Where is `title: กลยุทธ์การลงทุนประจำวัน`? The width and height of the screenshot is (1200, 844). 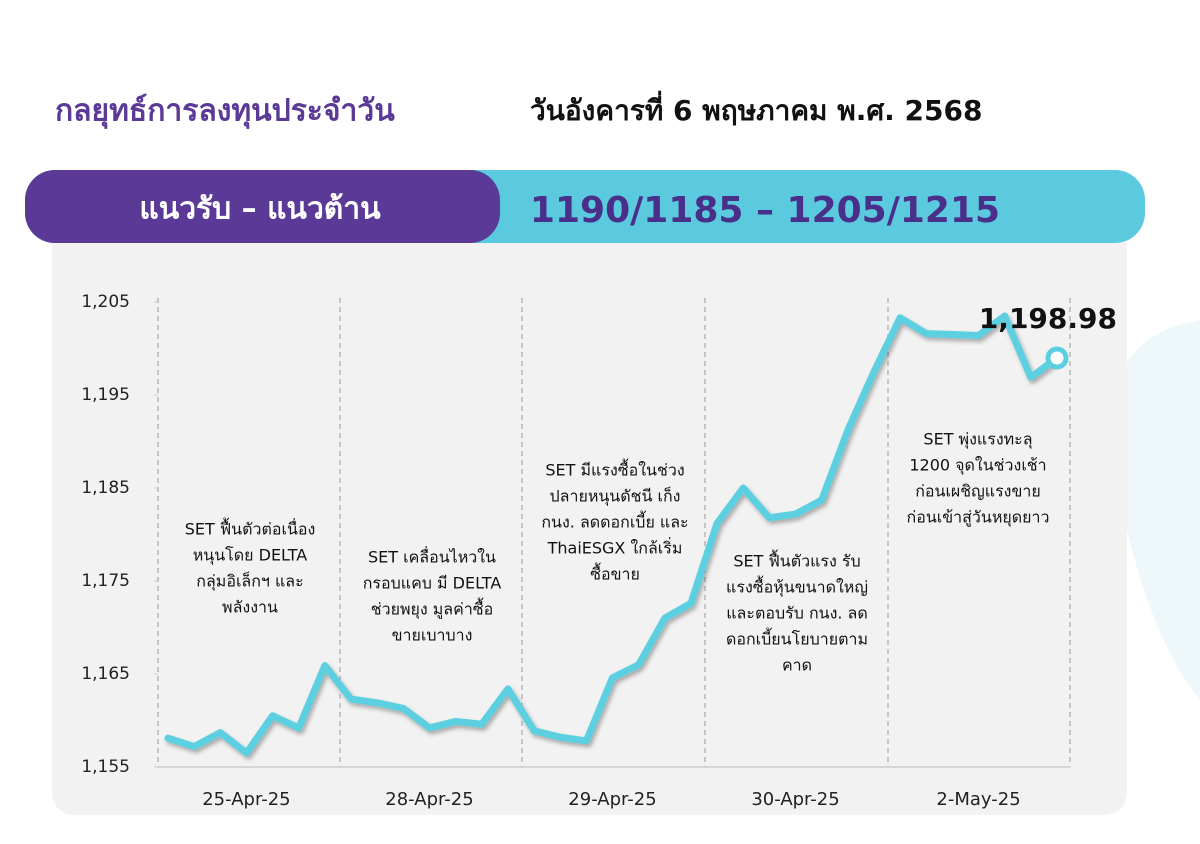
title: กลยุทธ์การลงทุนประจำวัน is located at coordinates (225, 112).